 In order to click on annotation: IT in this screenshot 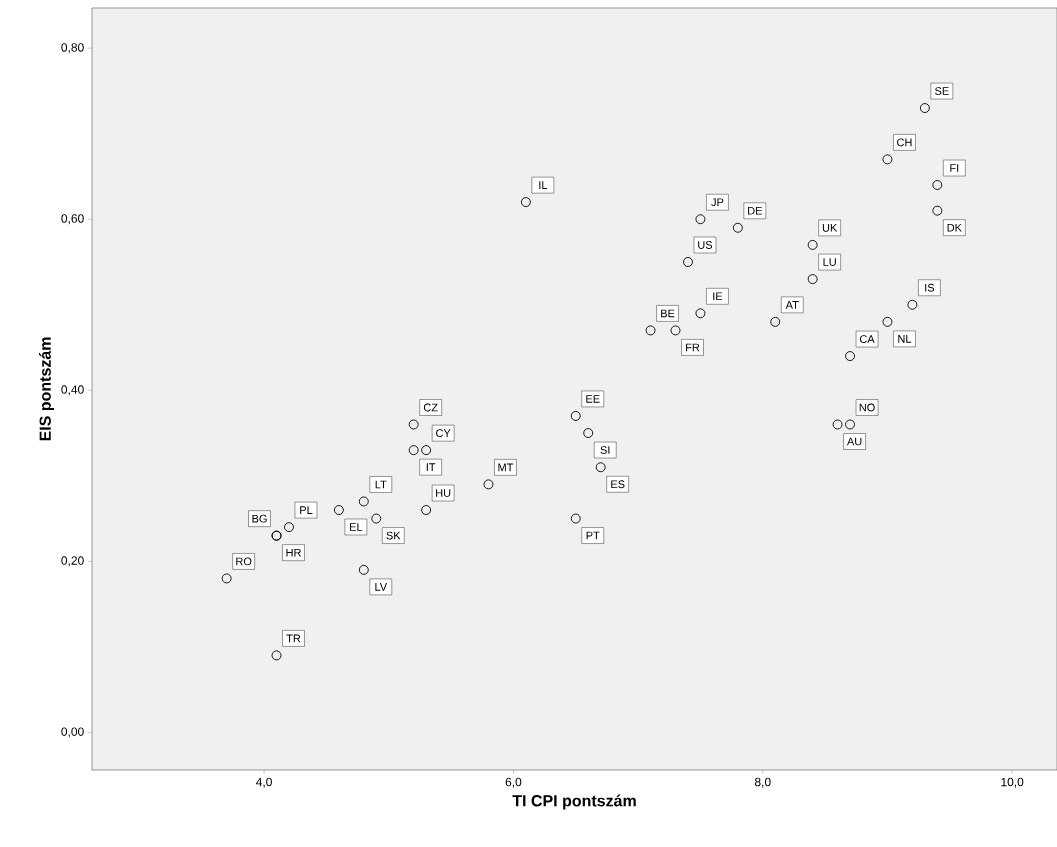, I will do `click(431, 467)`.